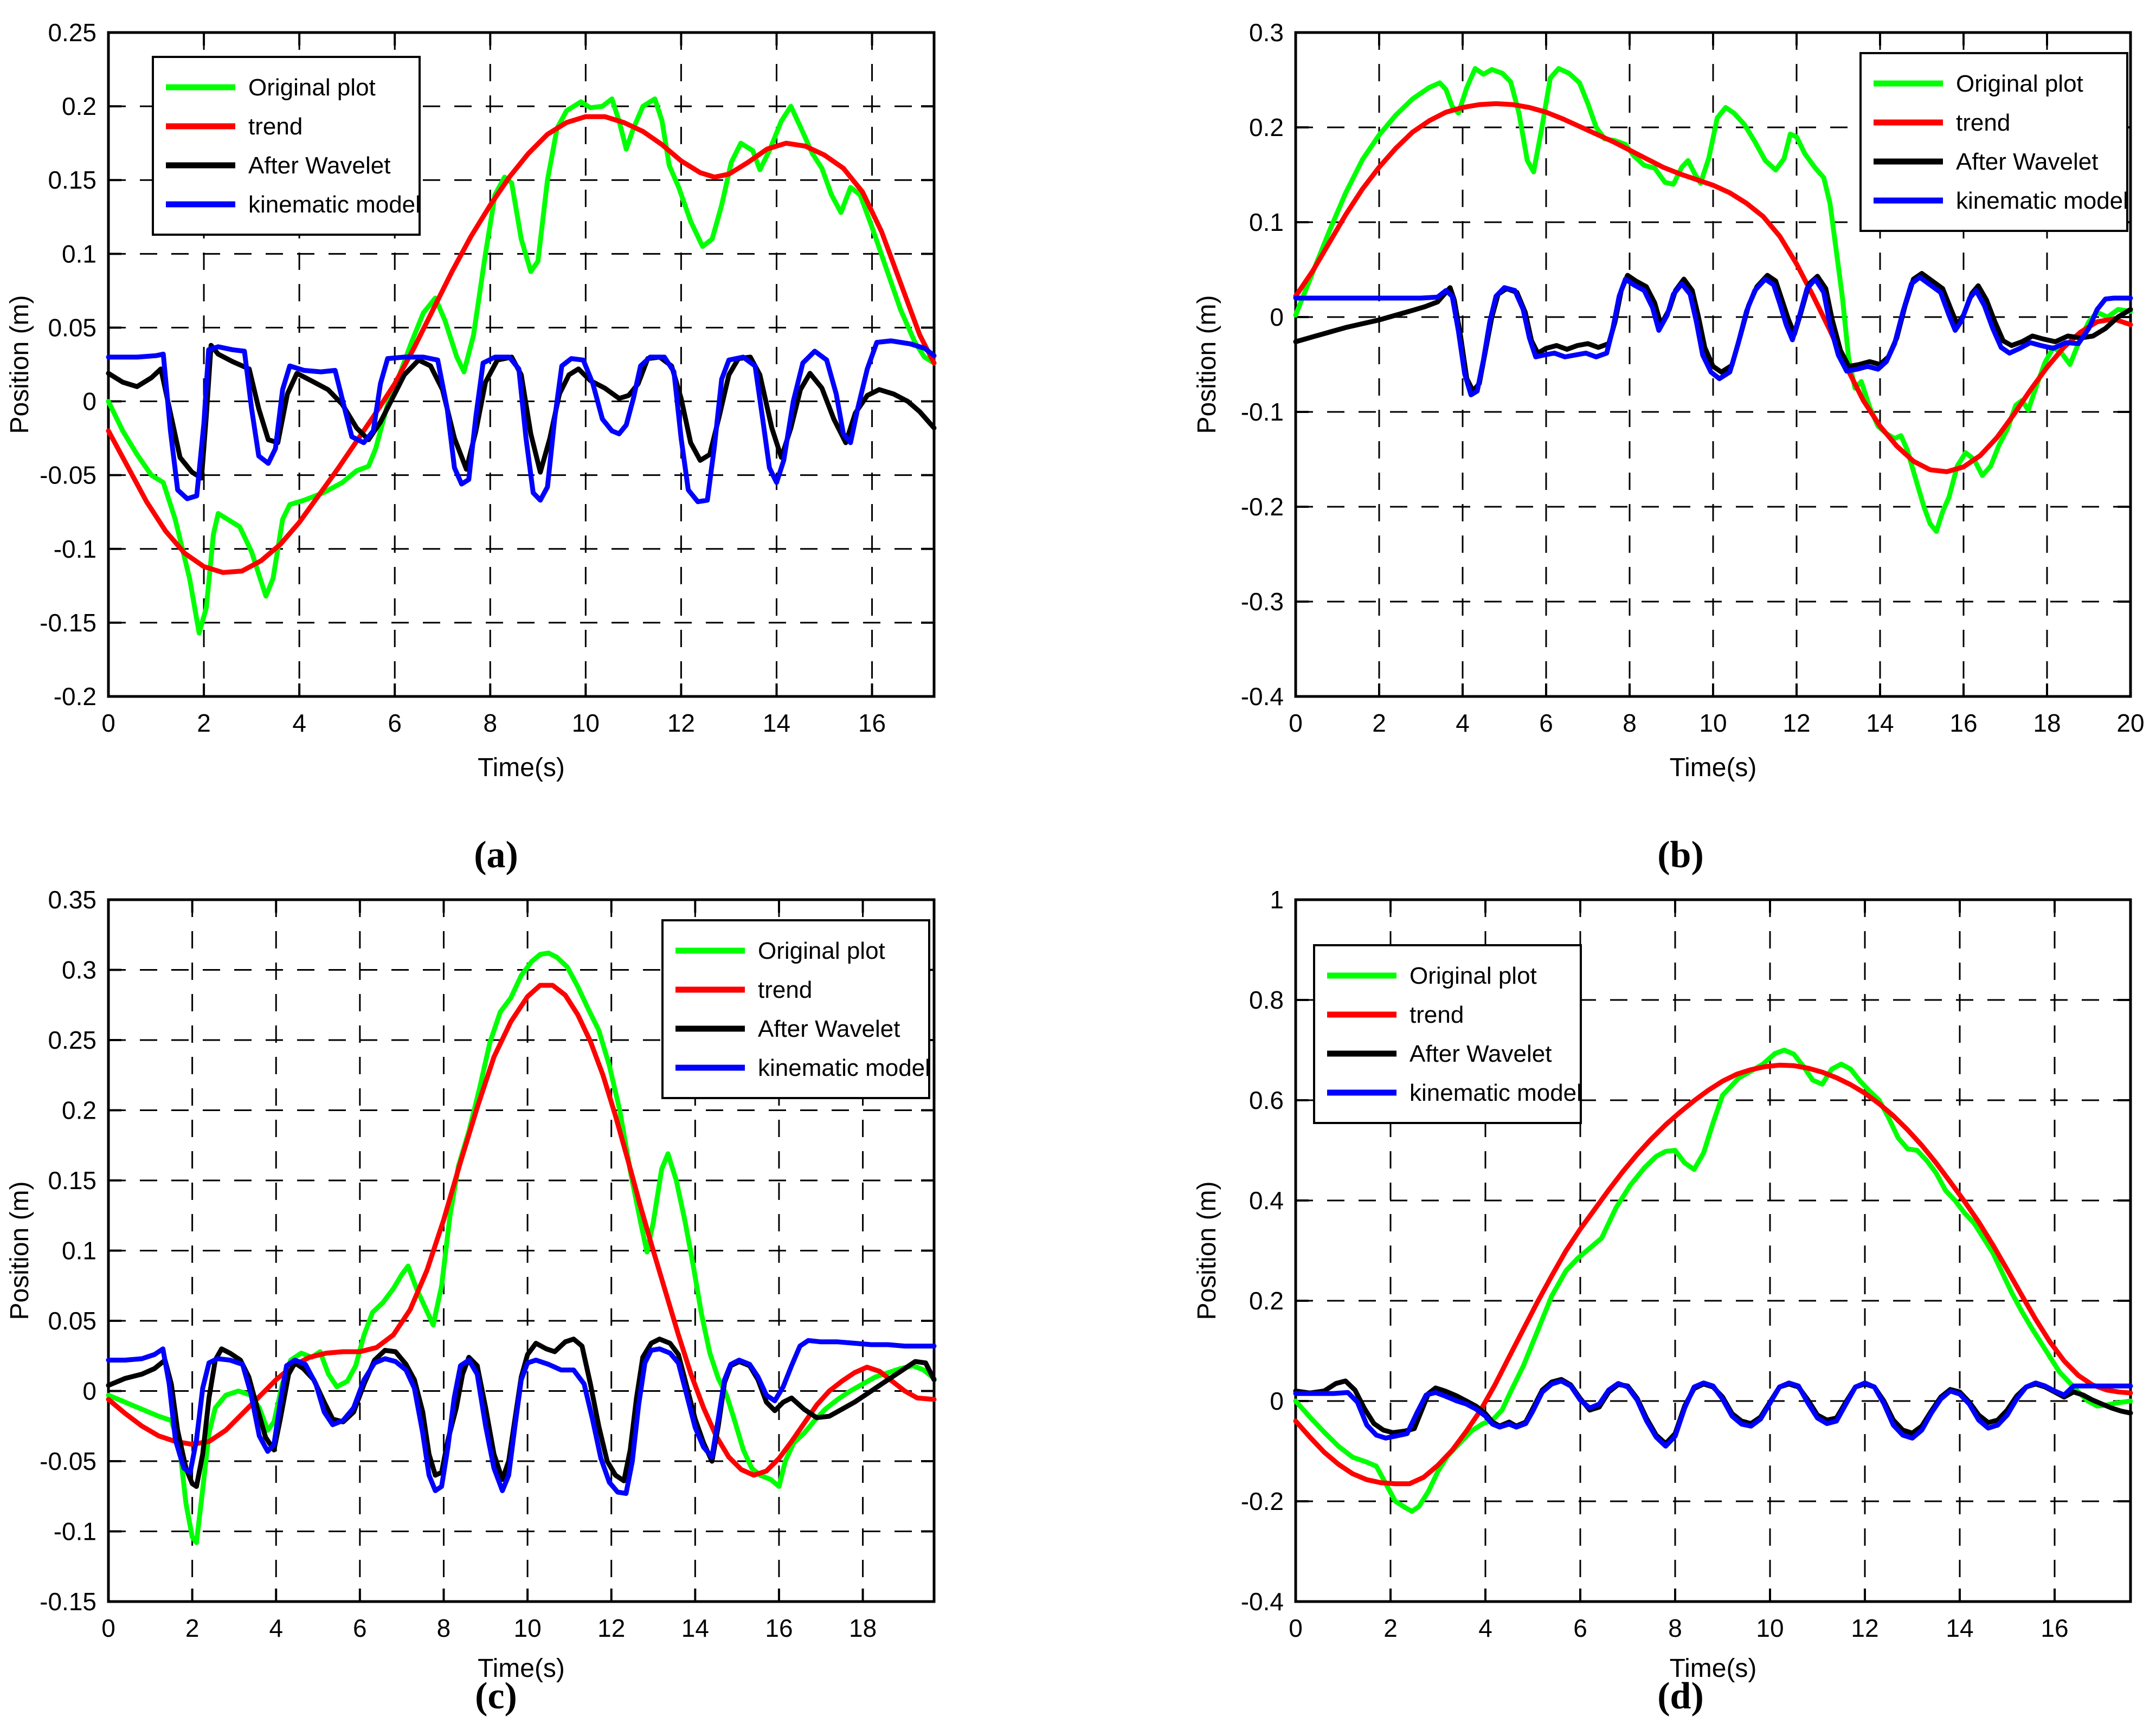 This screenshot has height=1717, width=2156. What do you see at coordinates (72, 327) in the screenshot?
I see `y-tick-label: 0.05` at bounding box center [72, 327].